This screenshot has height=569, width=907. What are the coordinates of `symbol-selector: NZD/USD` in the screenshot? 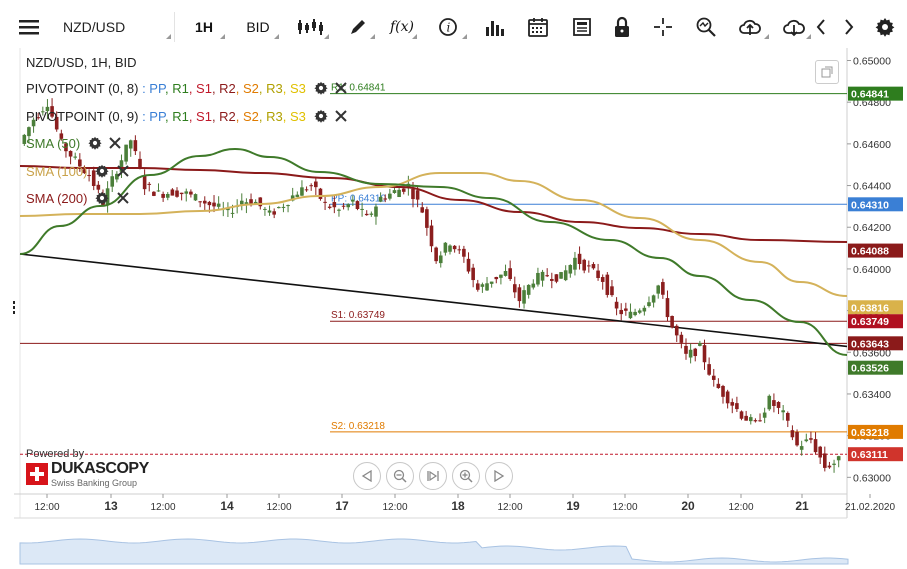 It's located at (116, 27).